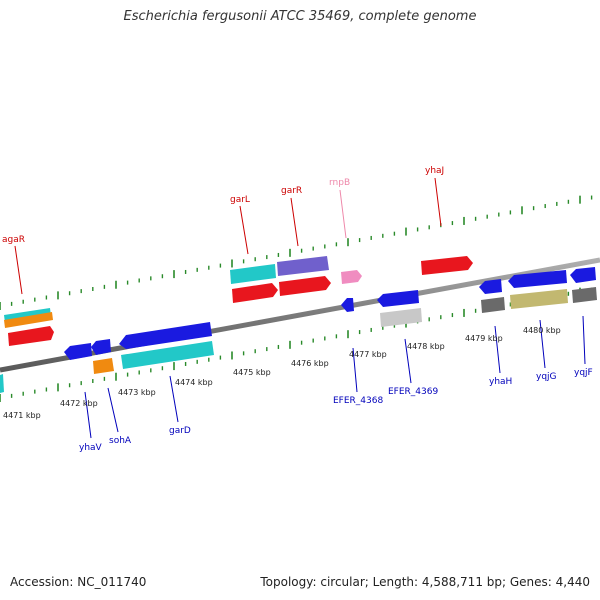  Describe the element at coordinates (500, 382) in the screenshot. I see `gene-label-yhaH: yhaH` at that location.